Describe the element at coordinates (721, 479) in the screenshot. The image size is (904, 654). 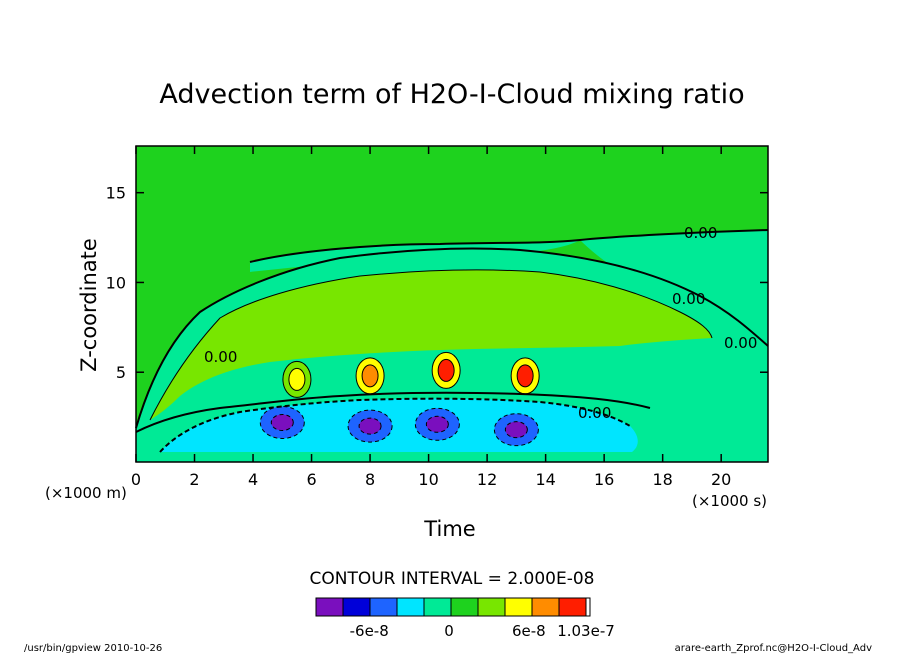
I see `x-tick-label: 20` at that location.